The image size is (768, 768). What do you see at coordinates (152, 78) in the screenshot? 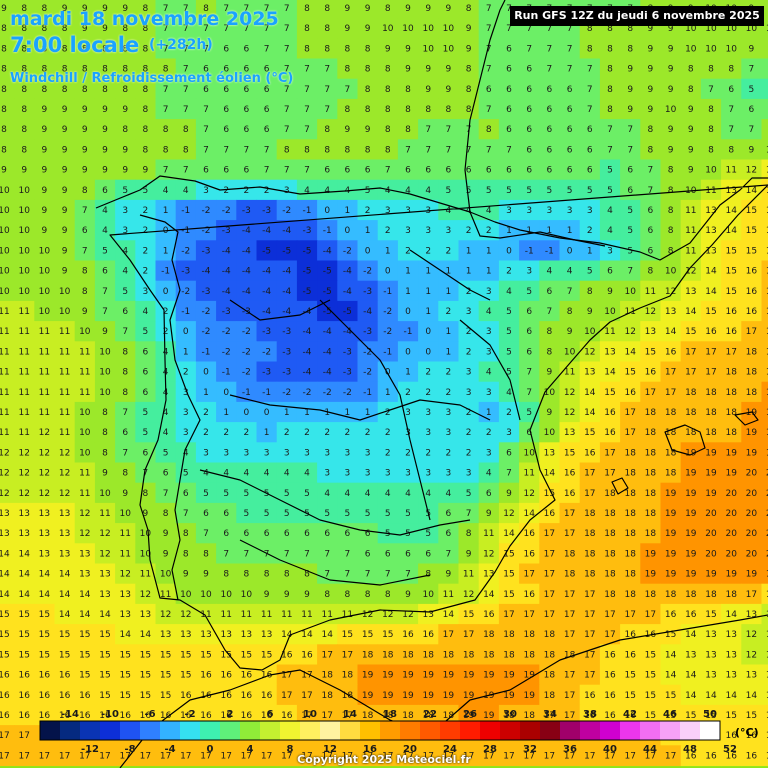
I see `parameter-name: Windchill / Refroidissement éolien (°C)` at bounding box center [152, 78].